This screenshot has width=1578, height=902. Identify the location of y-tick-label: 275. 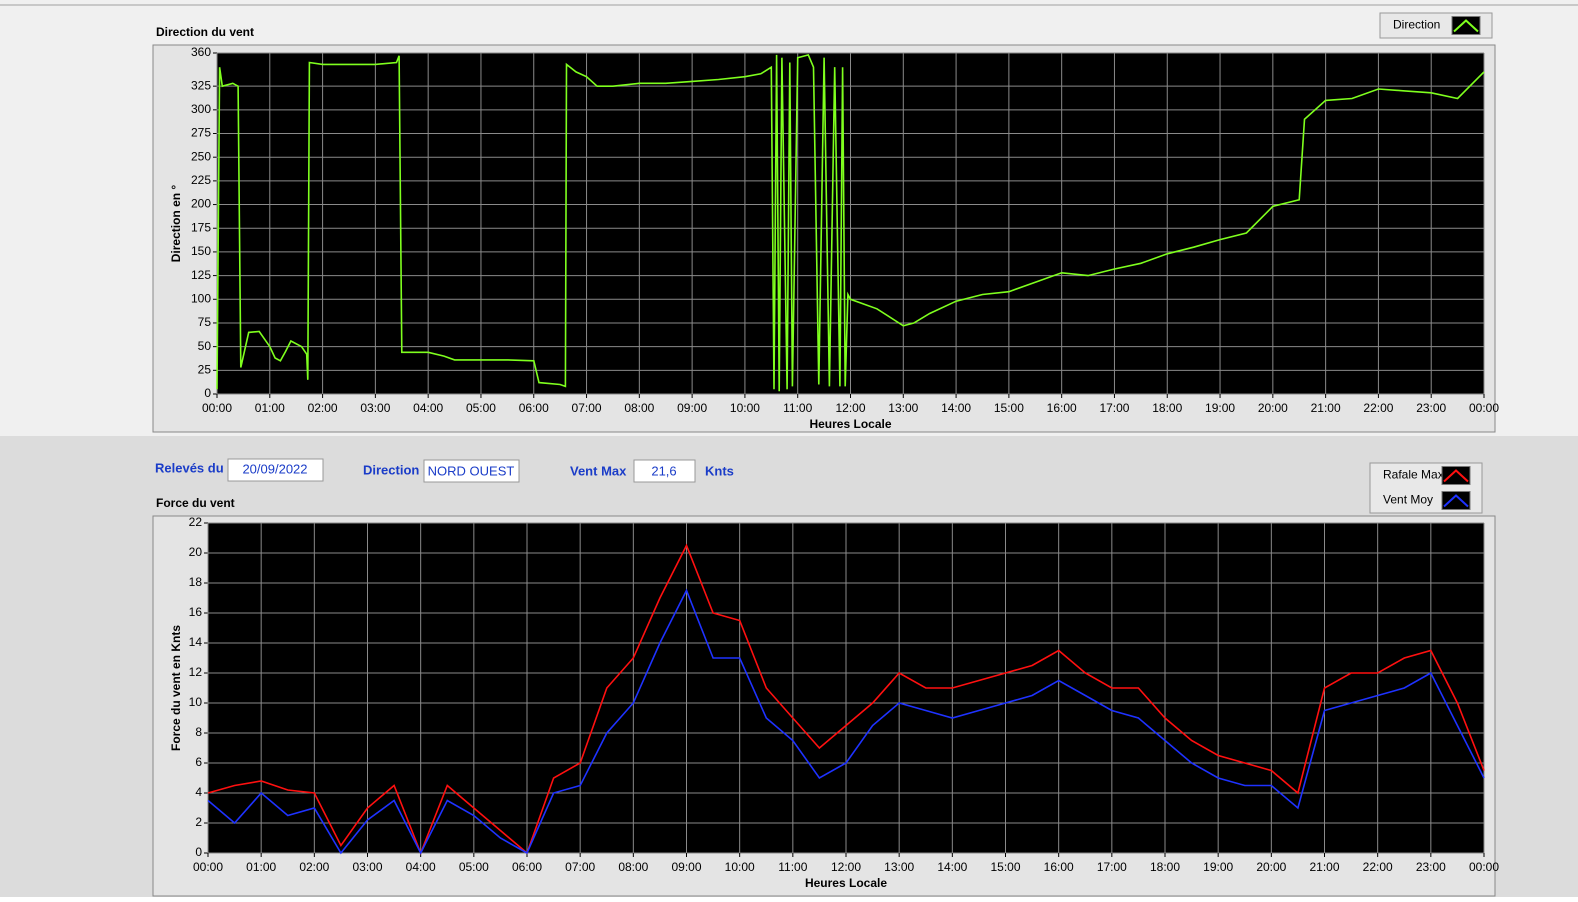
(201, 133).